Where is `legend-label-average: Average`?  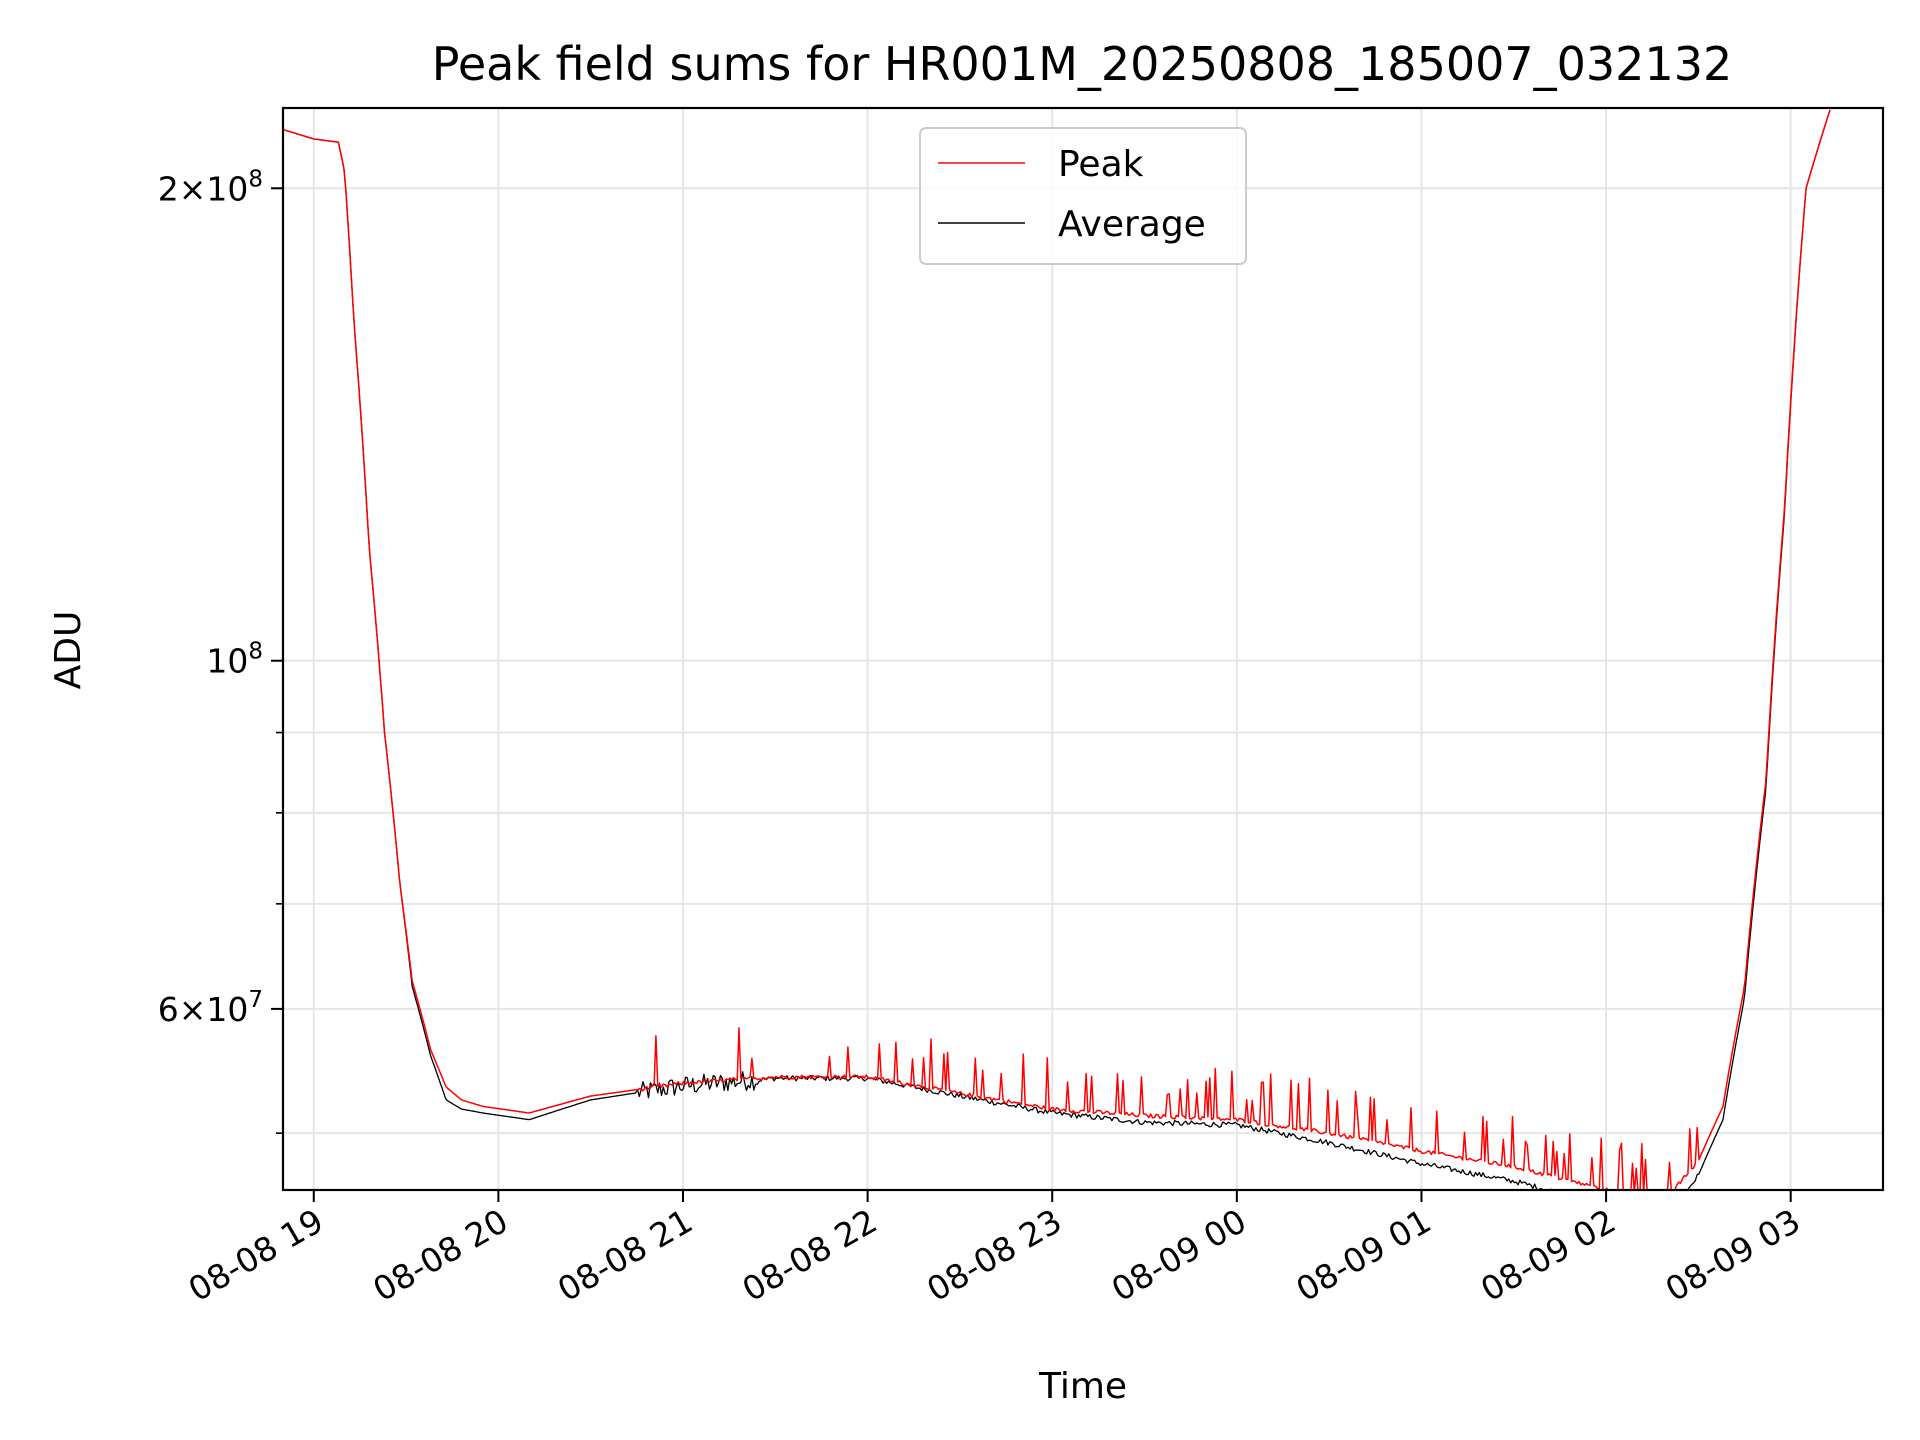
legend-label-average: Average is located at coordinates (1132, 224).